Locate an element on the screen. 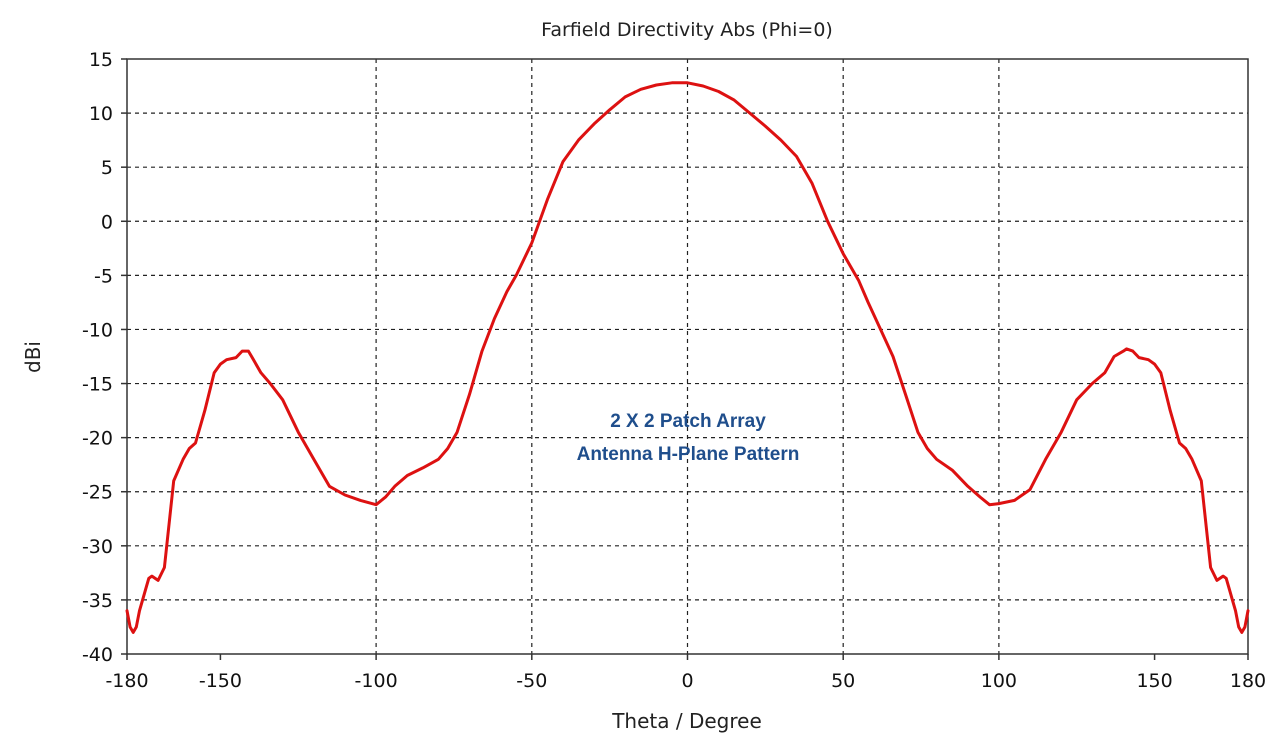 Image resolution: width=1284 pixels, height=738 pixels. x-axis-title: Theta / Degree is located at coordinates (686, 721).